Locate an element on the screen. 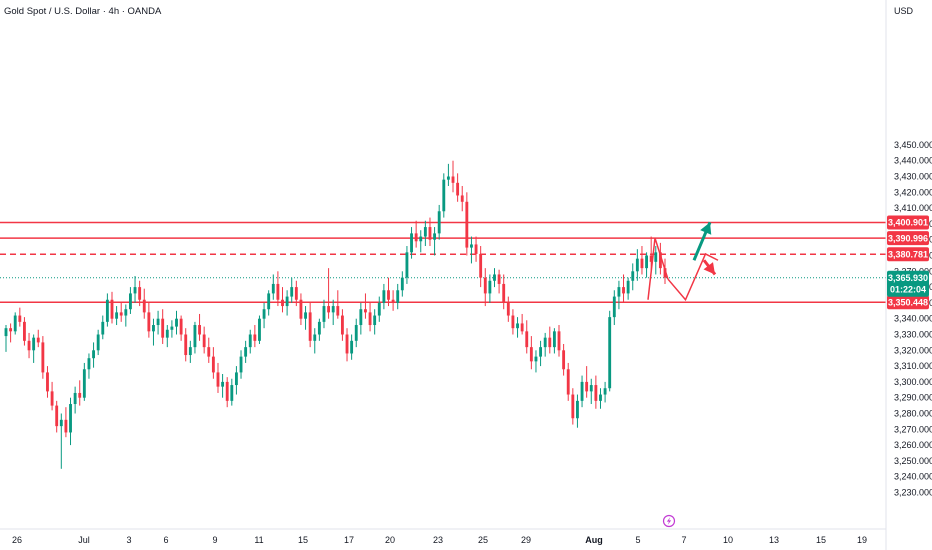 Image resolution: width=932 pixels, height=550 pixels. time-tick-label: 25 is located at coordinates (483, 540).